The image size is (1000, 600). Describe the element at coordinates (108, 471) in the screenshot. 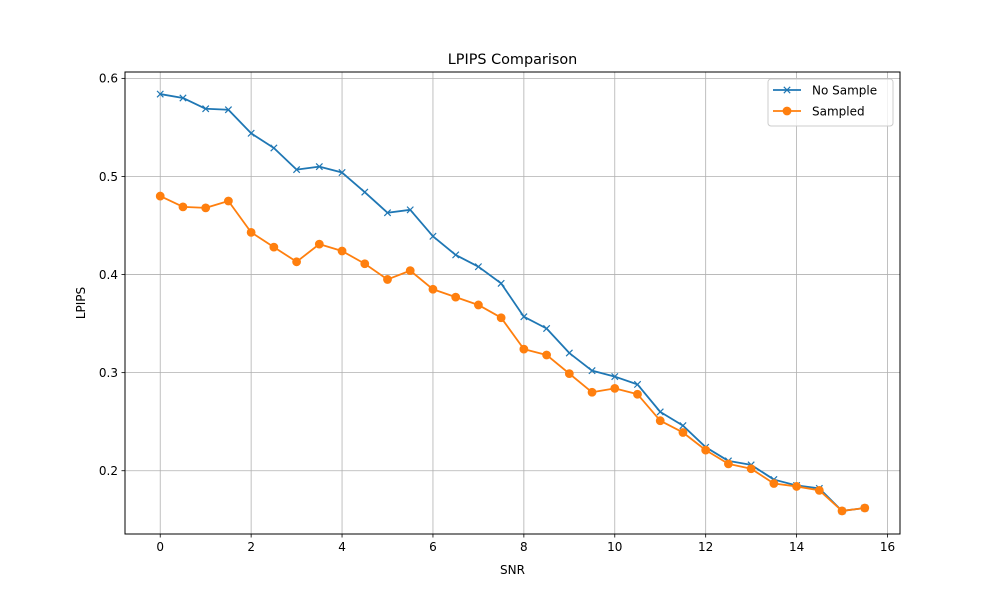

I see `y-tick-label: 0.2` at that location.